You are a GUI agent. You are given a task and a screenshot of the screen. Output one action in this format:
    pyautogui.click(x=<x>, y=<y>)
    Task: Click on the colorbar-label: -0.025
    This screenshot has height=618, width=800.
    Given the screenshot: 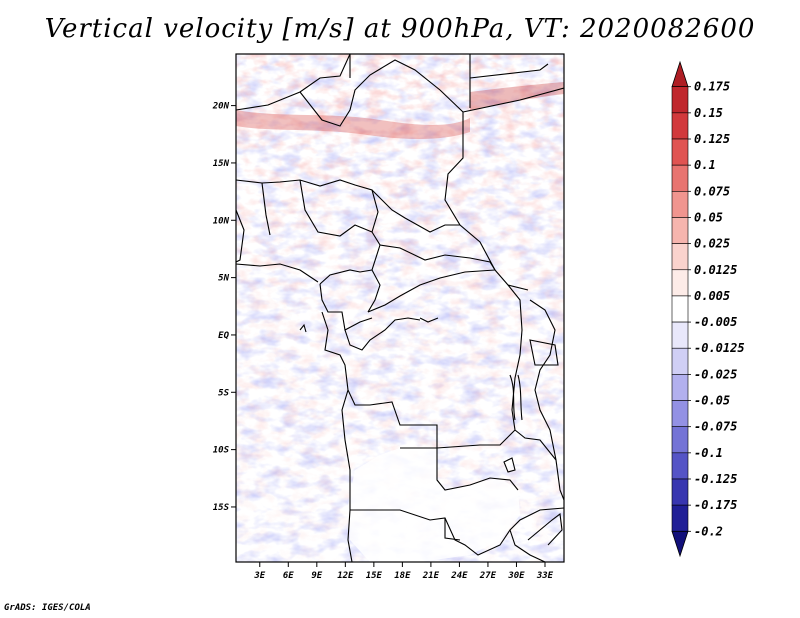 What is the action you would take?
    pyautogui.click(x=715, y=374)
    